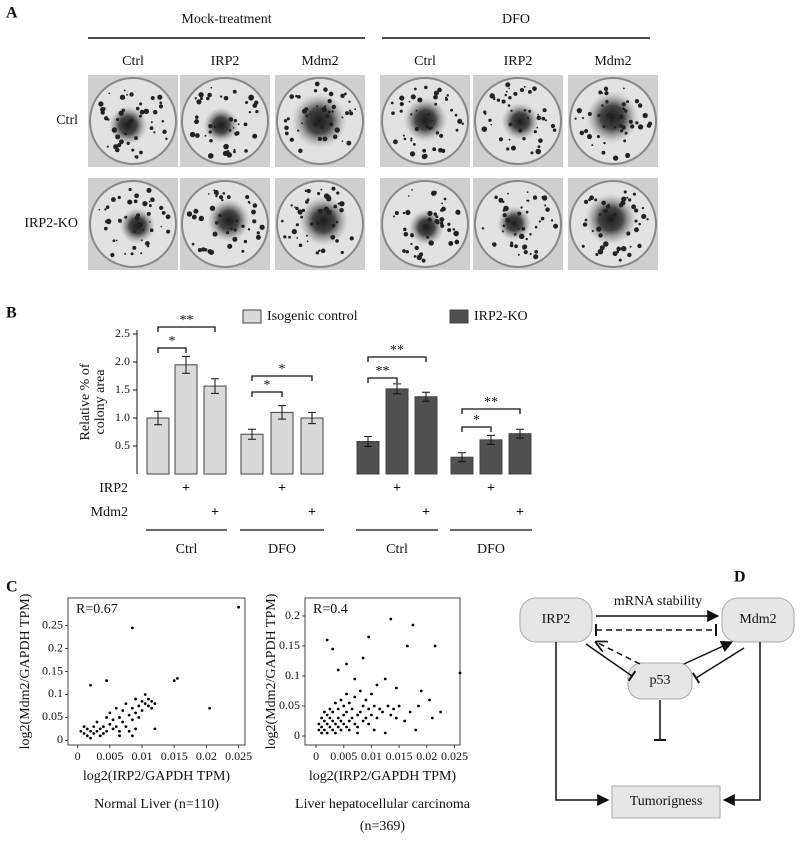  What do you see at coordinates (55, 647) in the screenshot?
I see `y-tick-label: 0.2` at bounding box center [55, 647].